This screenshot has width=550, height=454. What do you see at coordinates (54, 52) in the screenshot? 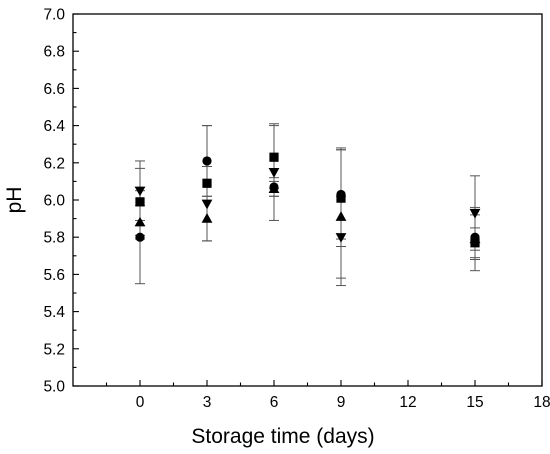
I see `y-tick-label: 6.8` at bounding box center [54, 52].